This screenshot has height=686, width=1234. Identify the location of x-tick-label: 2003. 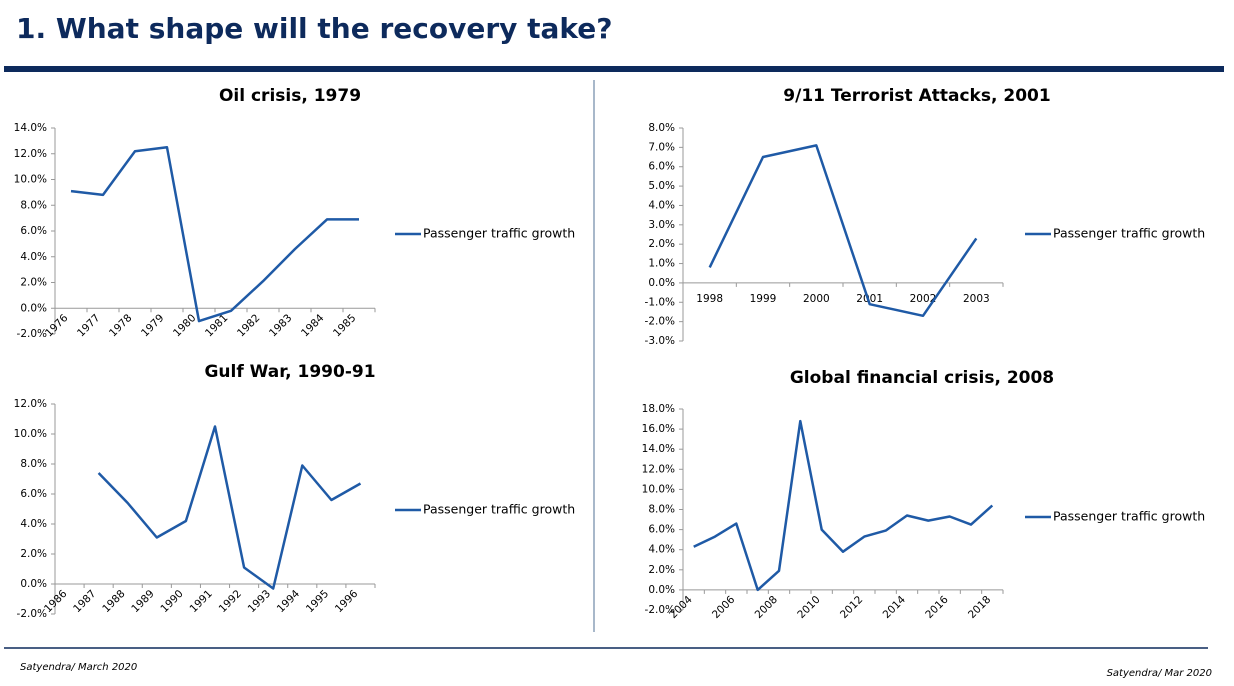
(976, 299).